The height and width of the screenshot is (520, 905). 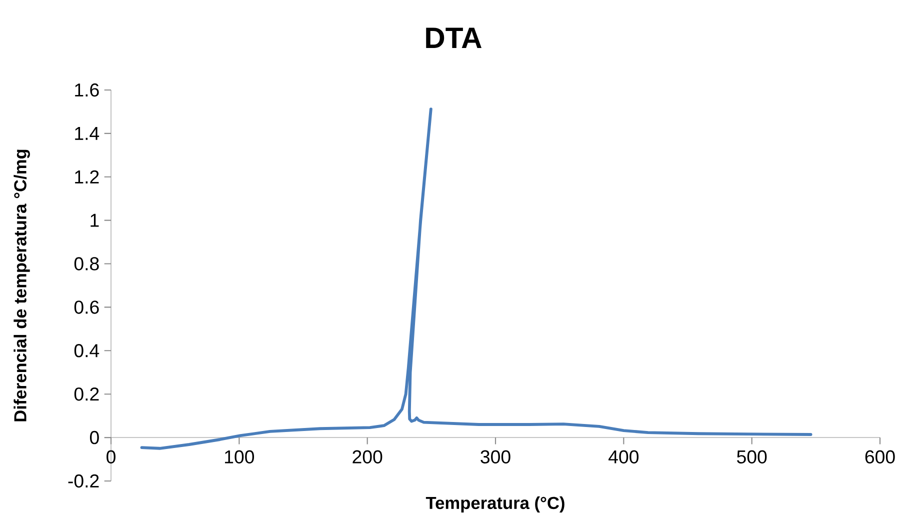 I want to click on y-tick-label: 0.2, so click(x=86, y=394).